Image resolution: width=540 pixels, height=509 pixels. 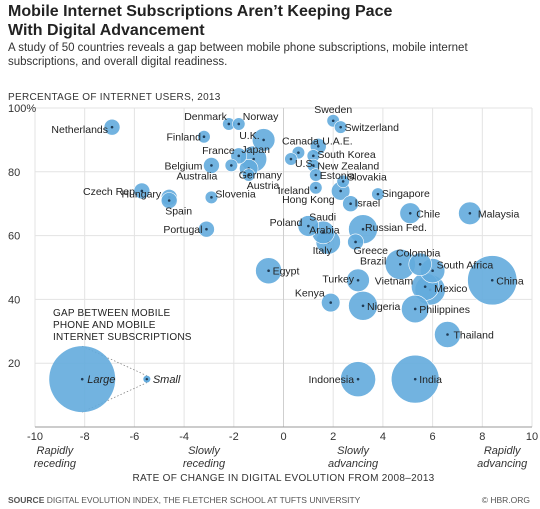 I want to click on x-tick-label: -6, so click(x=135, y=437).